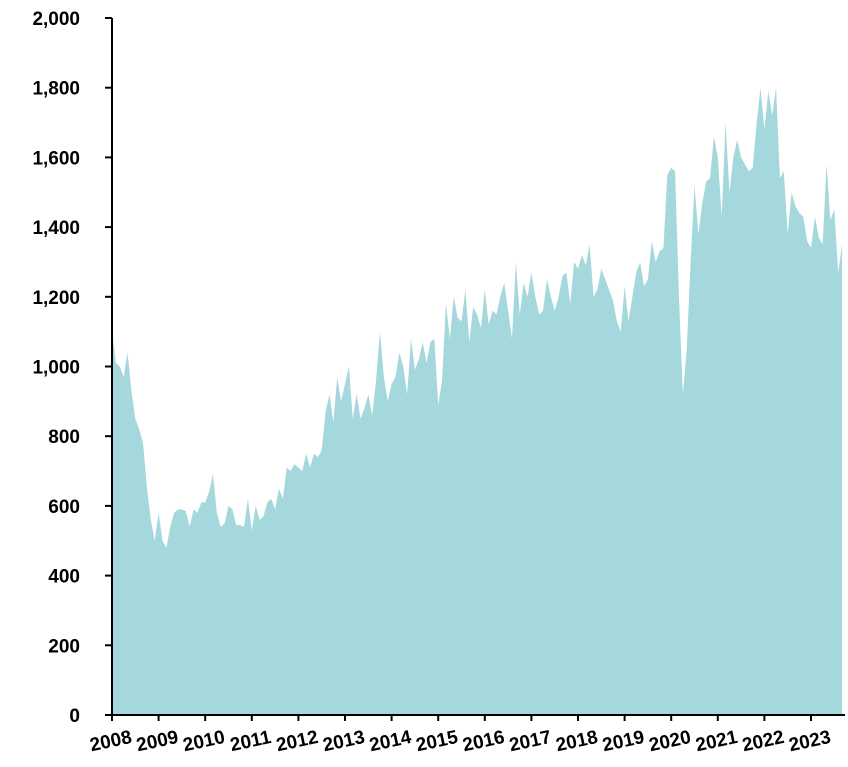 Image resolution: width=848 pixels, height=767 pixels. Describe the element at coordinates (56, 368) in the screenshot. I see `y-tick-label: 1,000` at that location.